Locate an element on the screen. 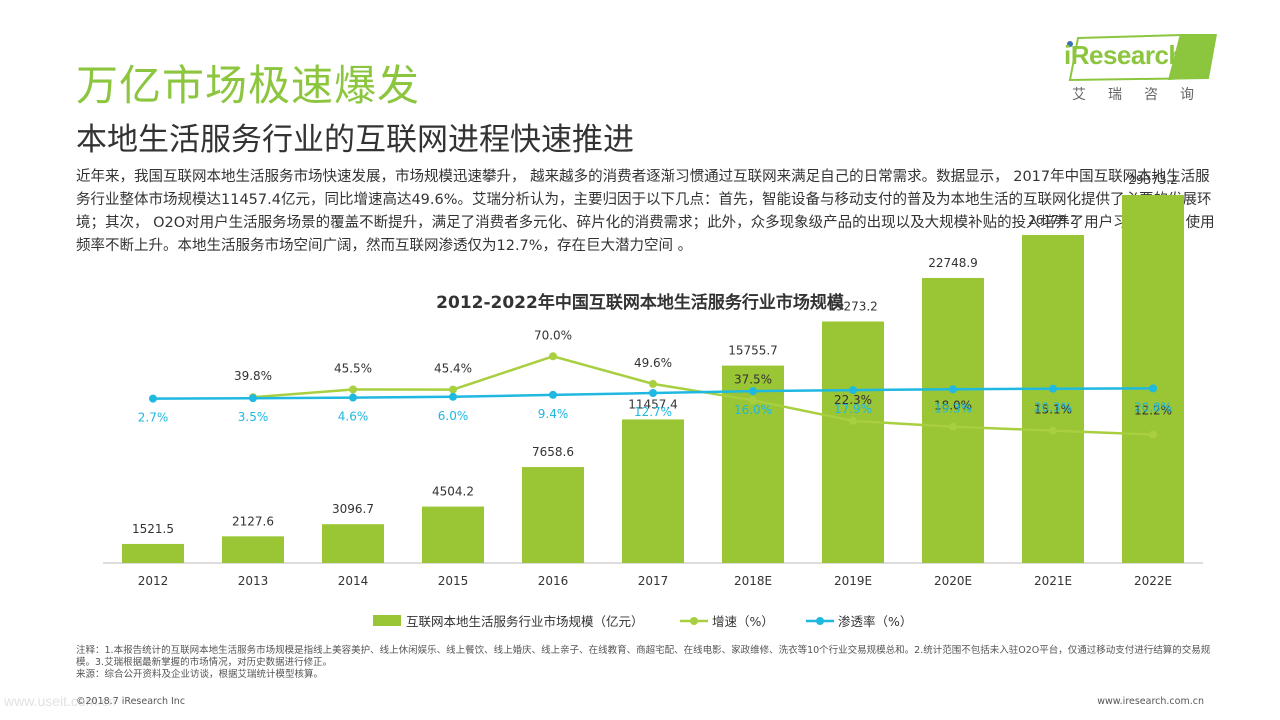  page-title: 万亿市场极速爆发 is located at coordinates (248, 85).